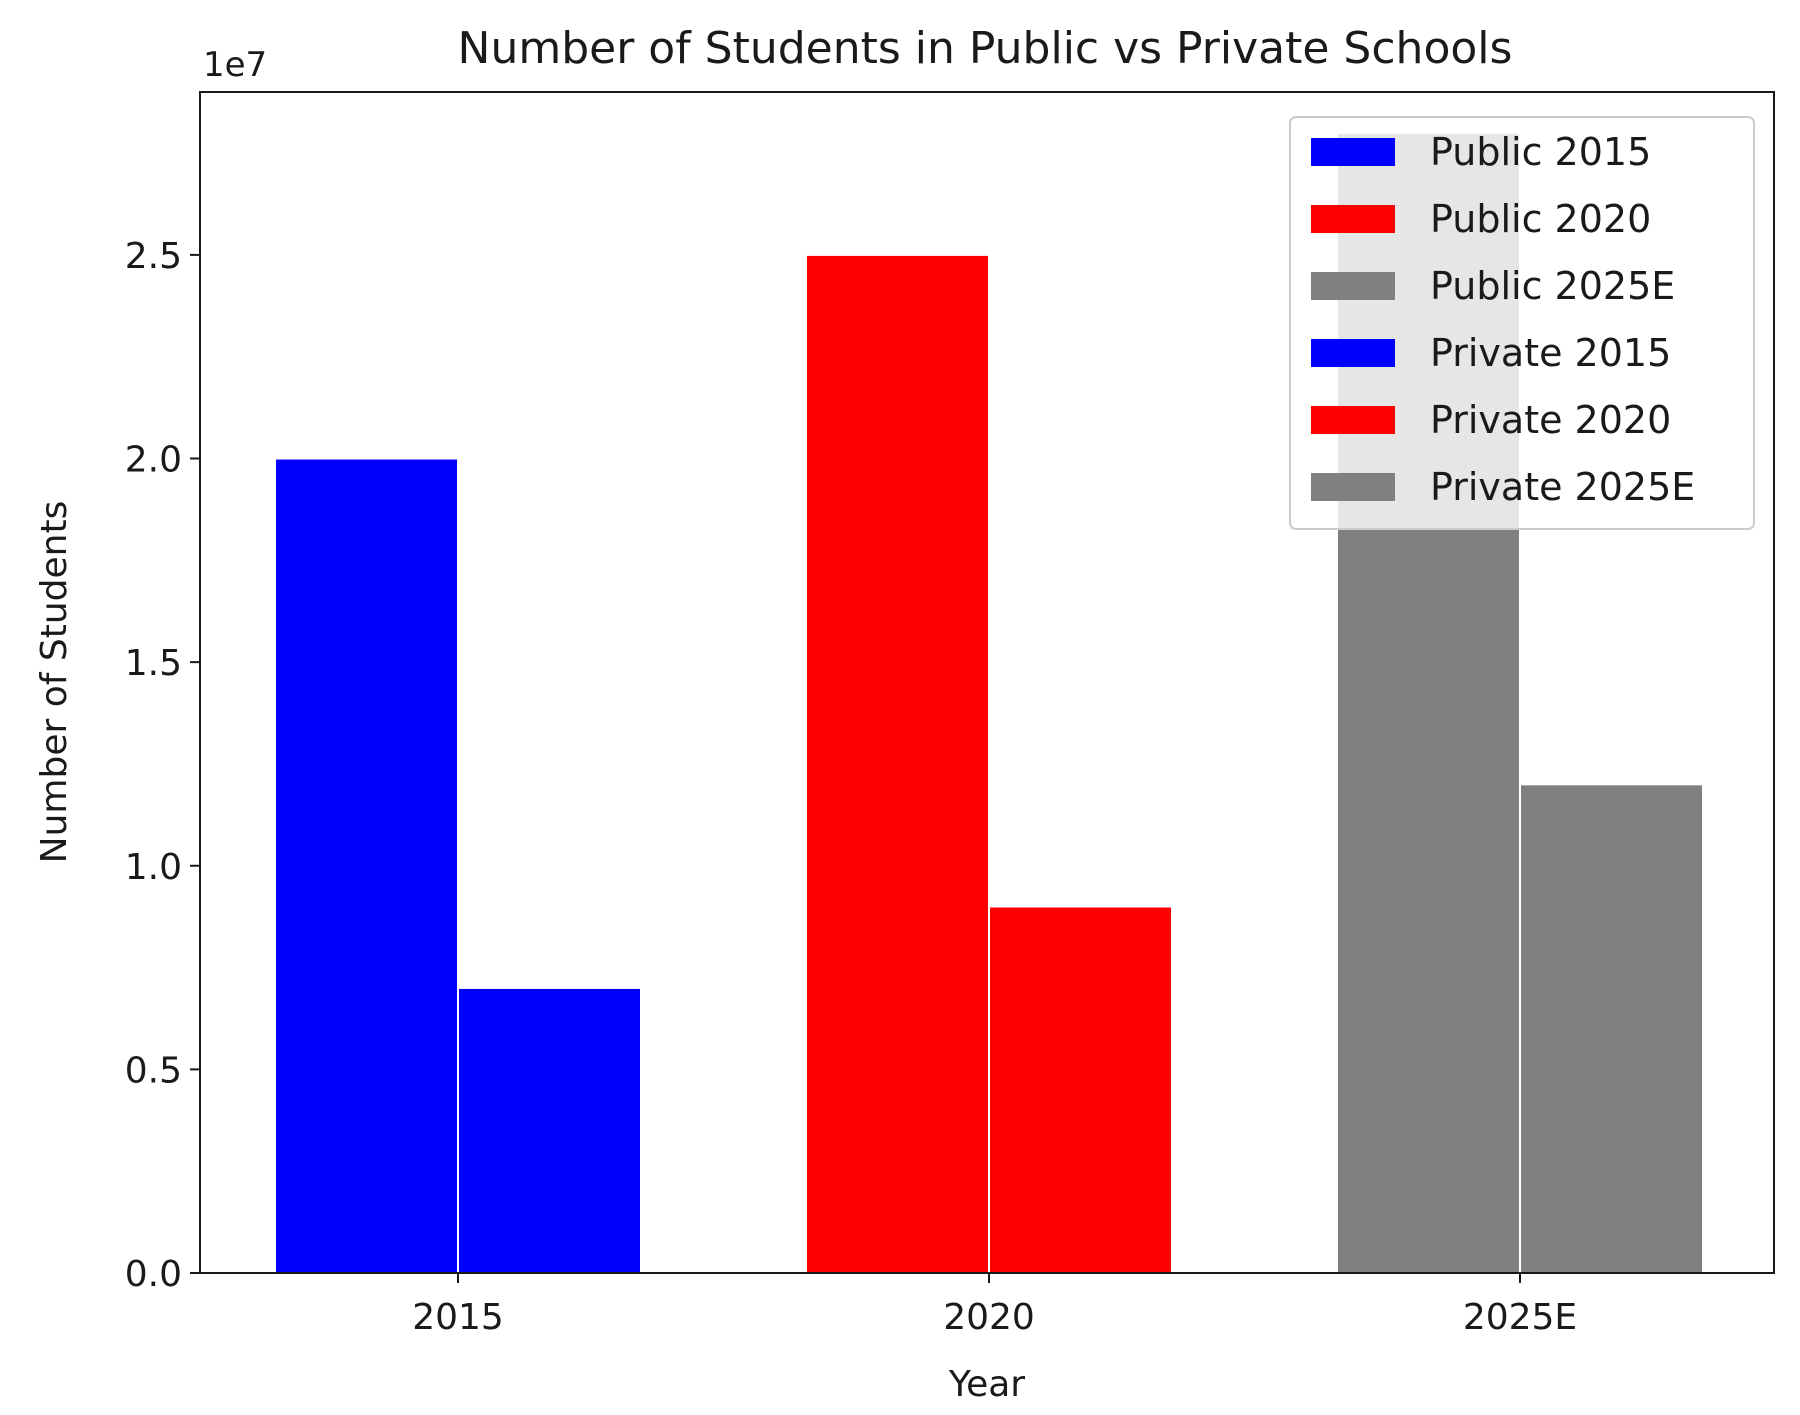  What do you see at coordinates (549, 1130) in the screenshot?
I see `bar-private-2015` at bounding box center [549, 1130].